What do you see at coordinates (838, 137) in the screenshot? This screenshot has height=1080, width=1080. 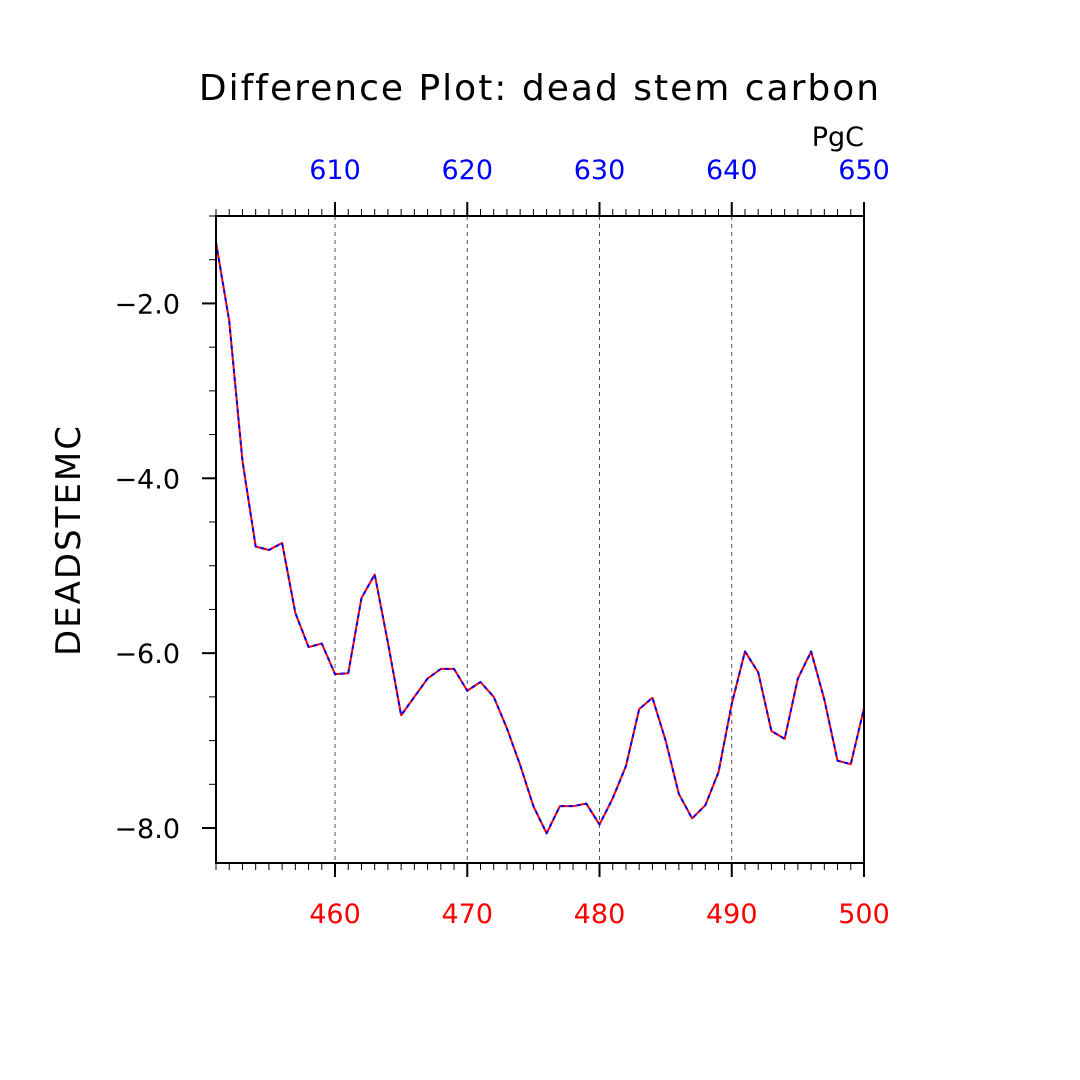 I see `top-axis-unit-label: PgC` at bounding box center [838, 137].